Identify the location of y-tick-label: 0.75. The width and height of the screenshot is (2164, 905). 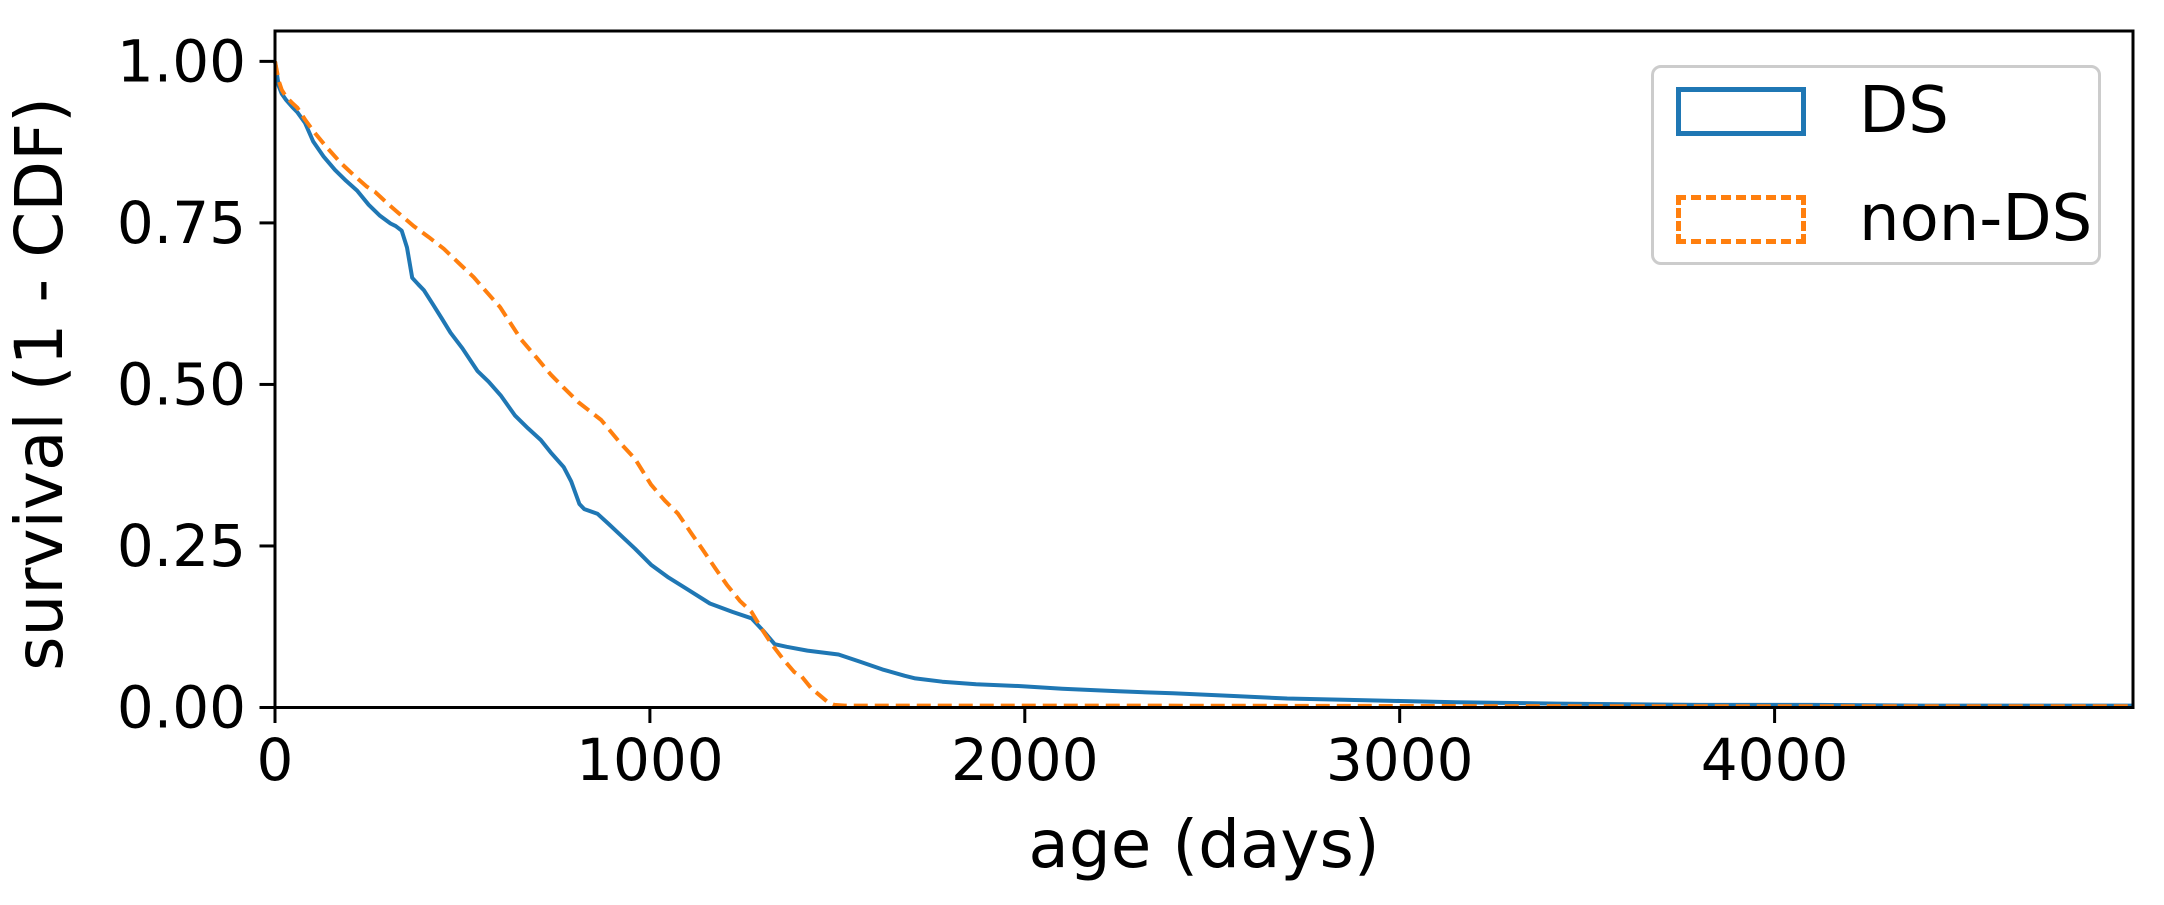
(181, 223).